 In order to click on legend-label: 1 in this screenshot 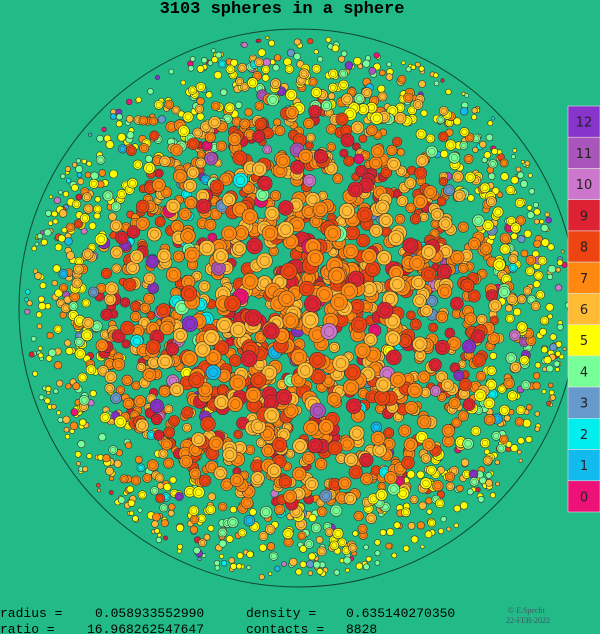, I will do `click(584, 466)`.